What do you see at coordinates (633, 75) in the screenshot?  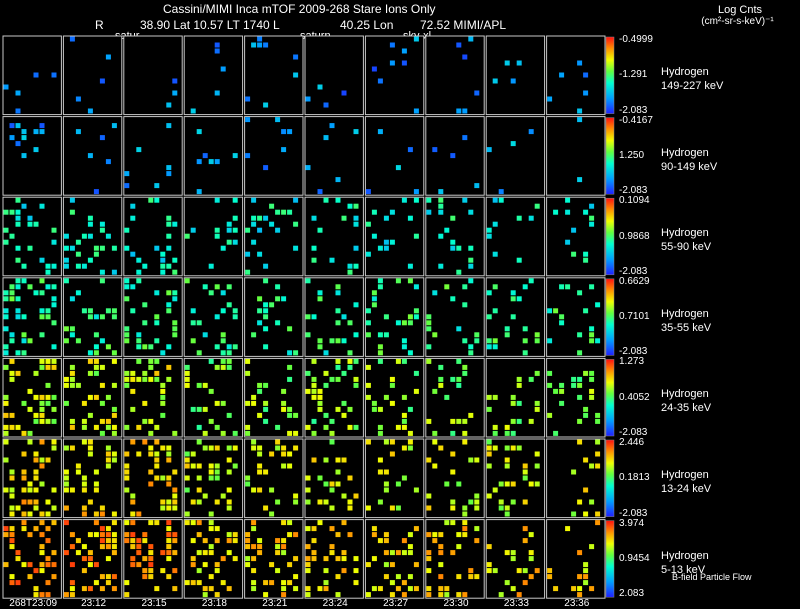 I see `colorbar-mid-0: -1.291` at bounding box center [633, 75].